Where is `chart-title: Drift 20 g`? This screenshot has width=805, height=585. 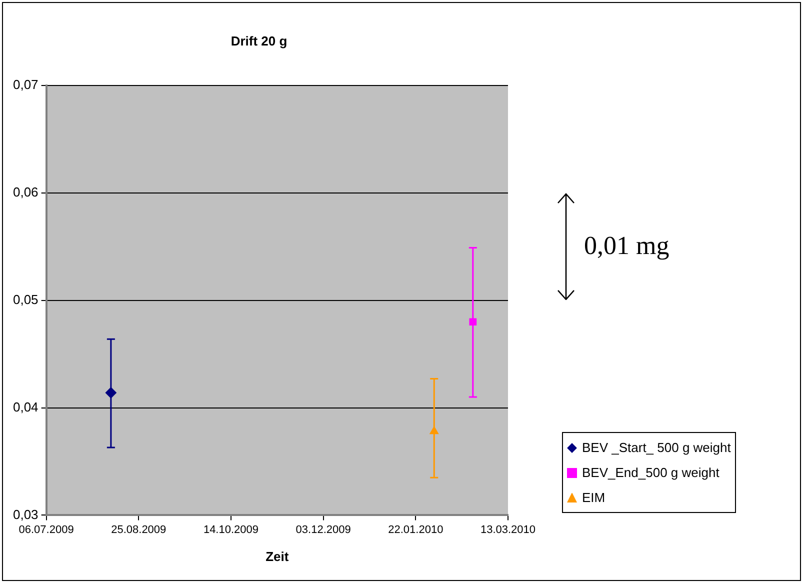 chart-title: Drift 20 g is located at coordinates (259, 40).